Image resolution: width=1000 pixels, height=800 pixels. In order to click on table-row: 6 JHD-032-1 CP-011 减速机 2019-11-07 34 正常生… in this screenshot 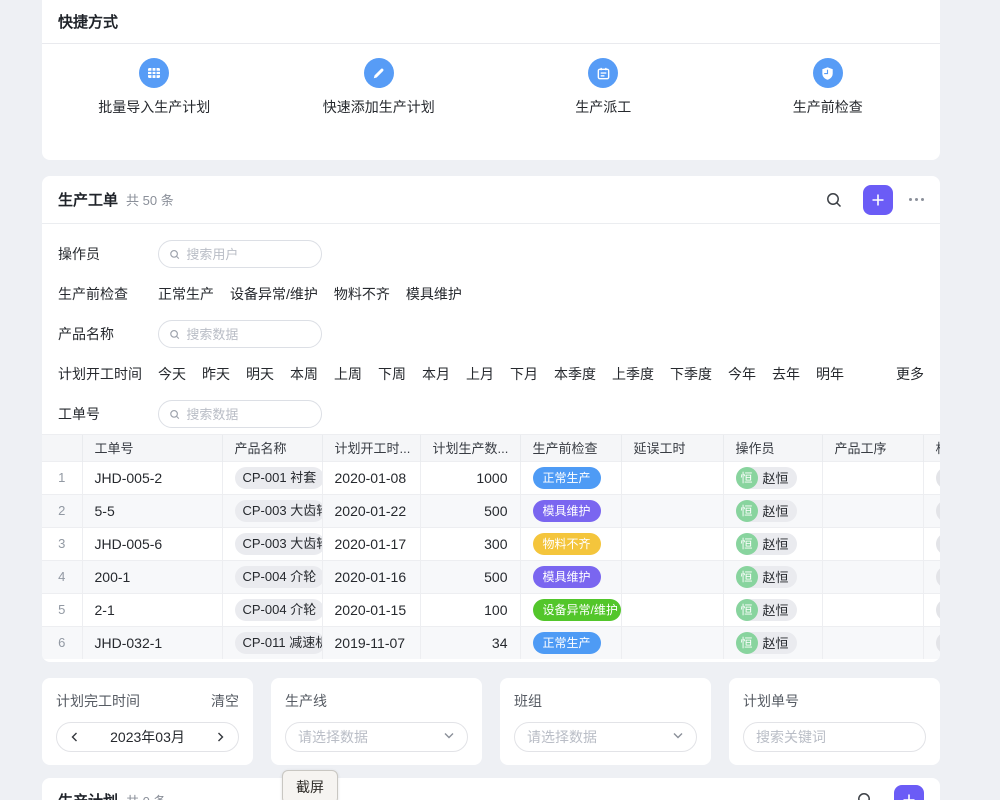, I will do `click(491, 642)`.